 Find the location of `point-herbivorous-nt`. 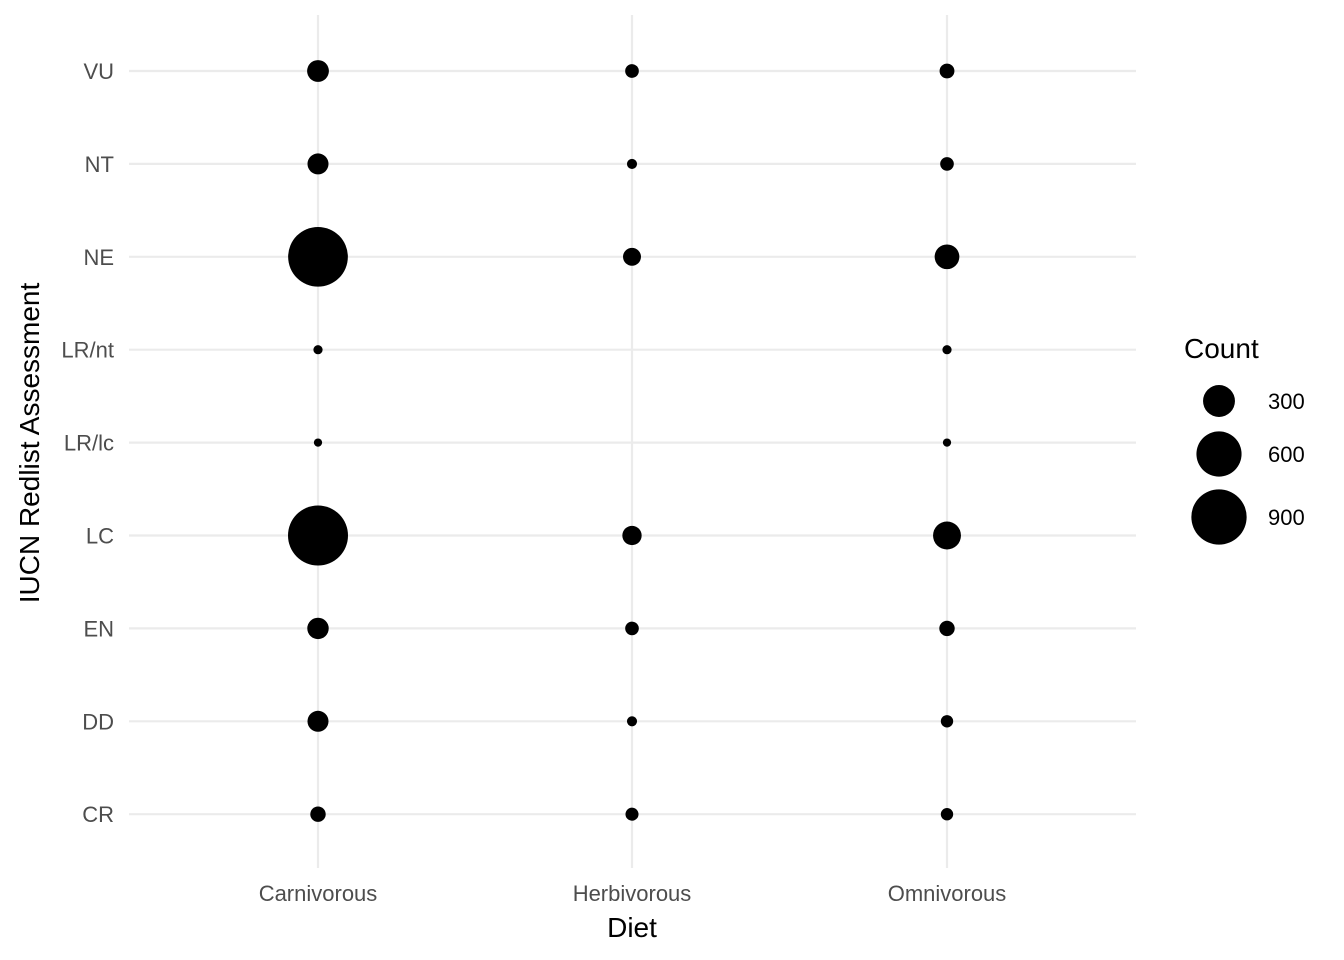

point-herbivorous-nt is located at coordinates (632, 163).